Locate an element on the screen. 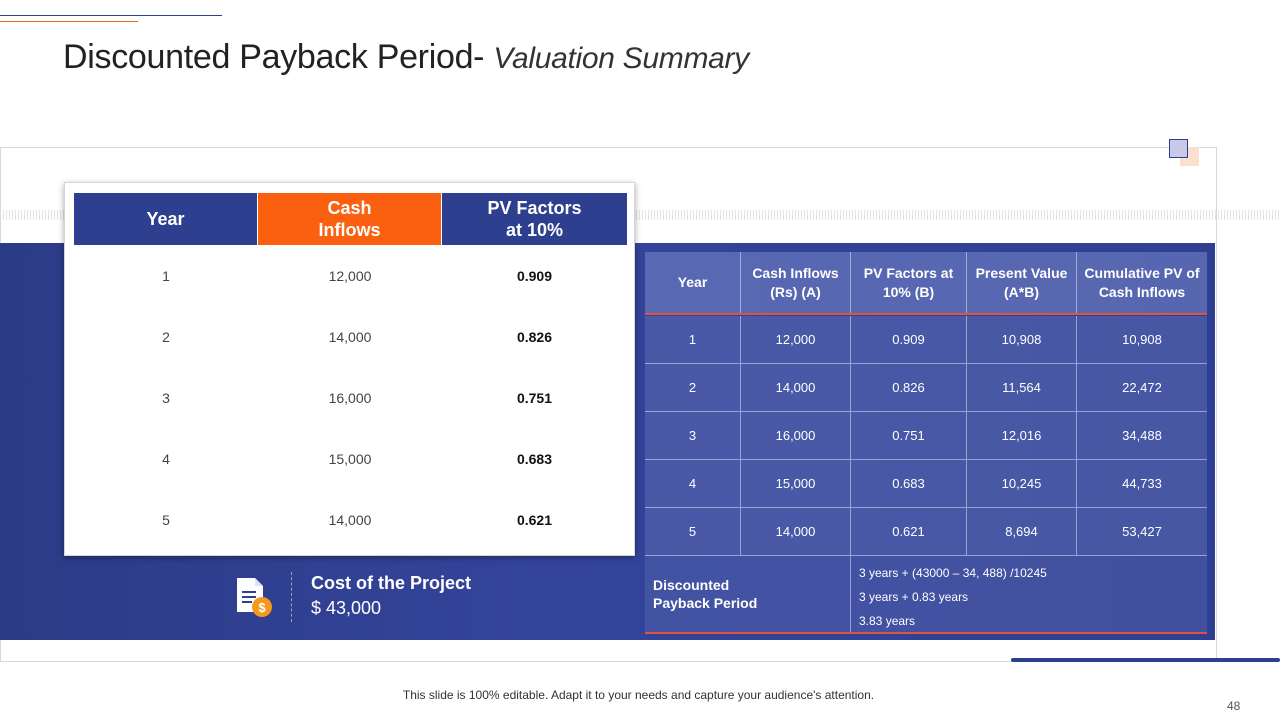 Image resolution: width=1280 pixels, height=720 pixels. cell-present-value: 12,016 is located at coordinates (1022, 435).